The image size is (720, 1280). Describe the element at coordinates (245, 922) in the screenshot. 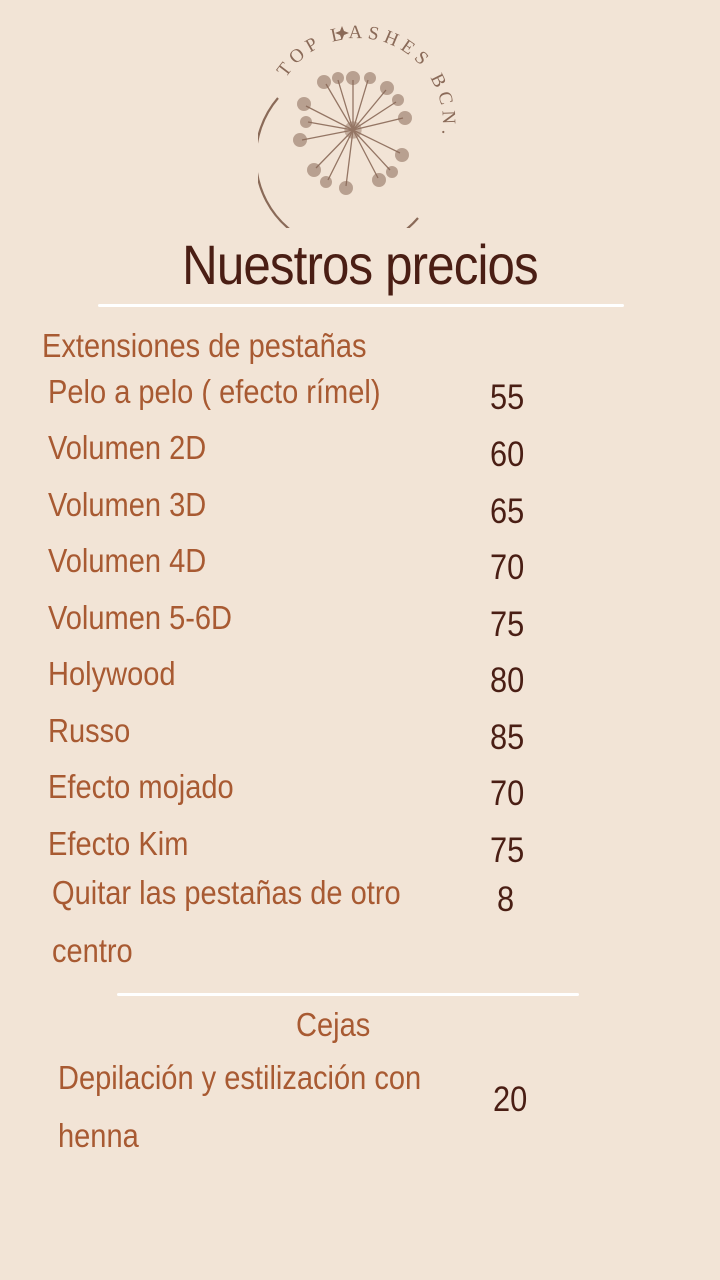

I see `list-item: Quitar las pestañas de otro centro` at that location.